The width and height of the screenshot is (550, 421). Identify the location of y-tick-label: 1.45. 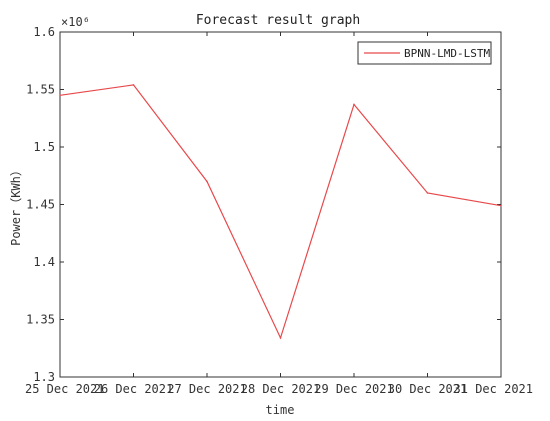
(40, 205).